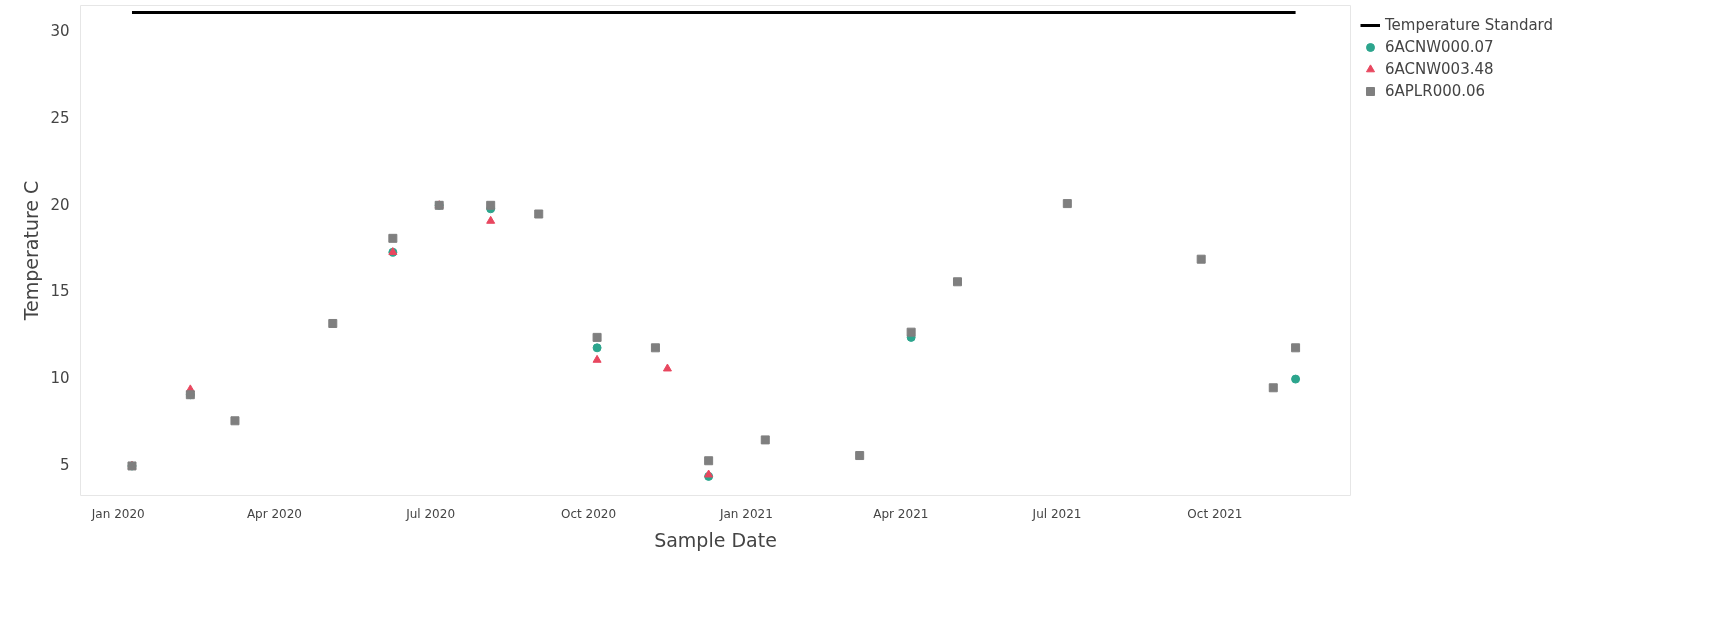 The height and width of the screenshot is (621, 1730). I want to click on x-tick-label: Jan 2021, so click(745, 513).